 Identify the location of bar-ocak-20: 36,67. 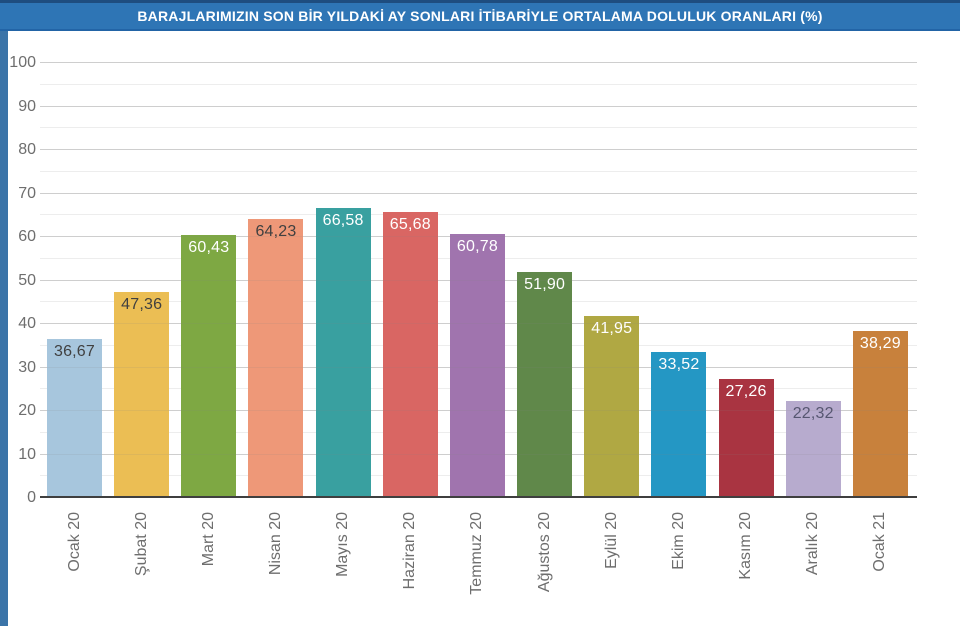
(74, 418).